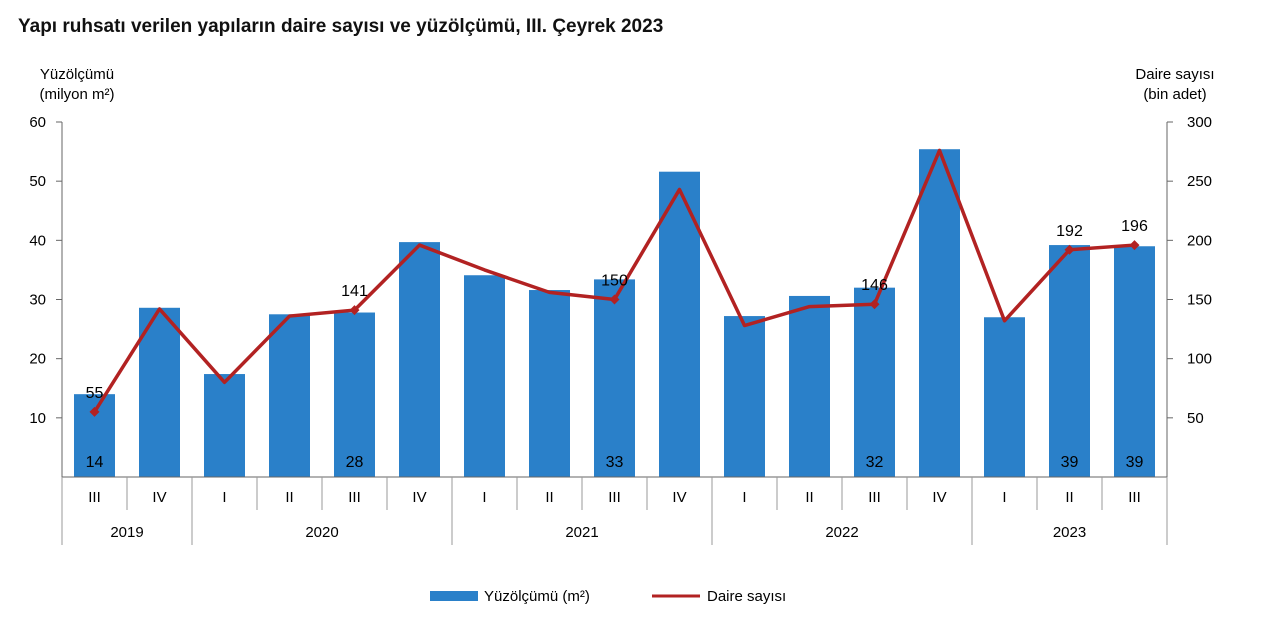 The width and height of the screenshot is (1280, 640). Describe the element at coordinates (37, 300) in the screenshot. I see `left-axis-tick-label: 30` at that location.